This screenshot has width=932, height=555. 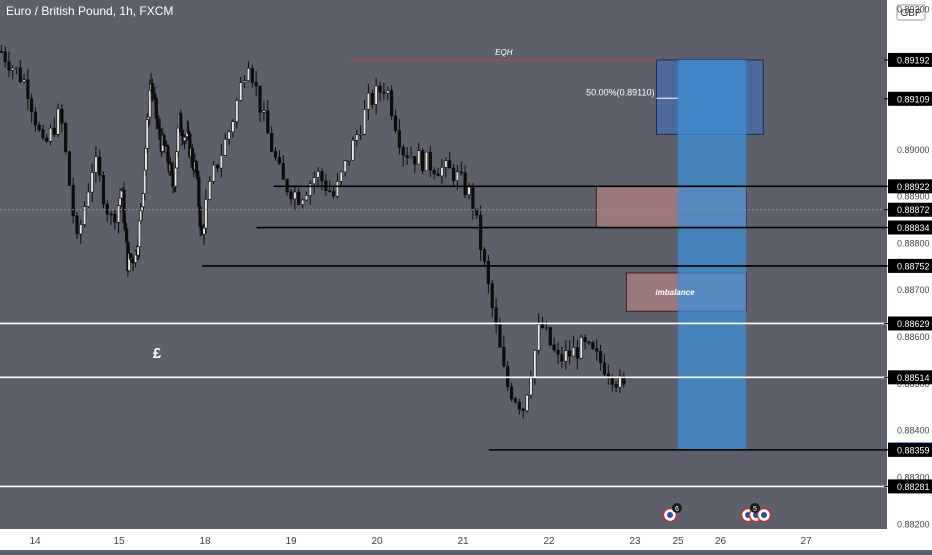 I want to click on price-label-0.88514, so click(x=910, y=377).